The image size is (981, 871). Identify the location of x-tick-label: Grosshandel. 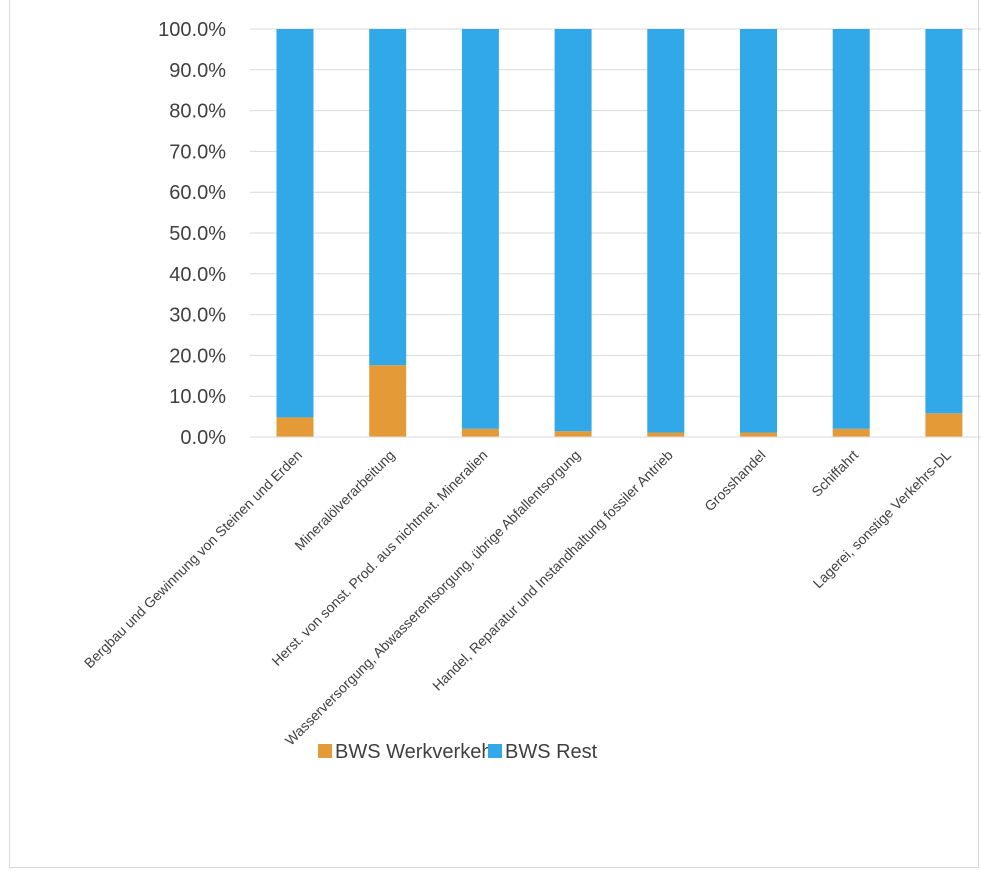
(734, 480).